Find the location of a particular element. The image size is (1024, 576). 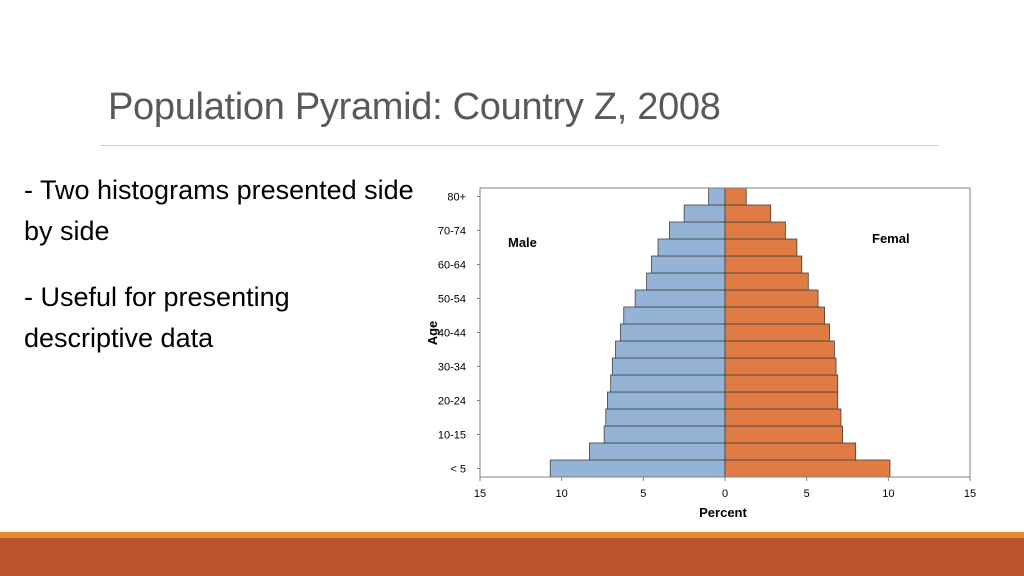

bar-female--5 is located at coordinates (807, 468).